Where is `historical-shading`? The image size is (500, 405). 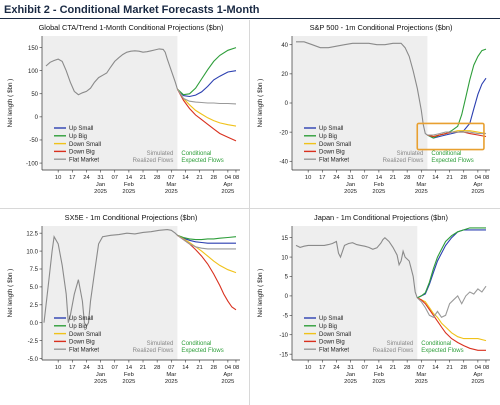
historical-shading is located at coordinates (110, 293).